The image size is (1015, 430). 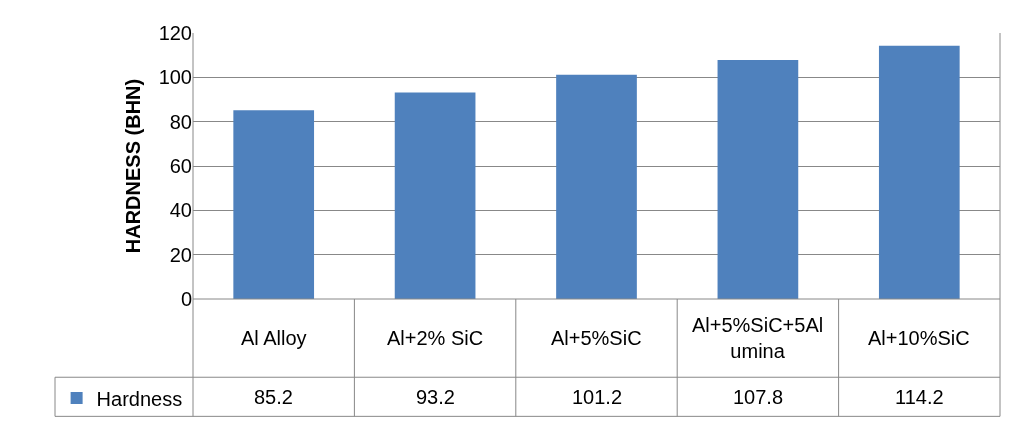 What do you see at coordinates (180, 121) in the screenshot?
I see `y-tick-label: 80` at bounding box center [180, 121].